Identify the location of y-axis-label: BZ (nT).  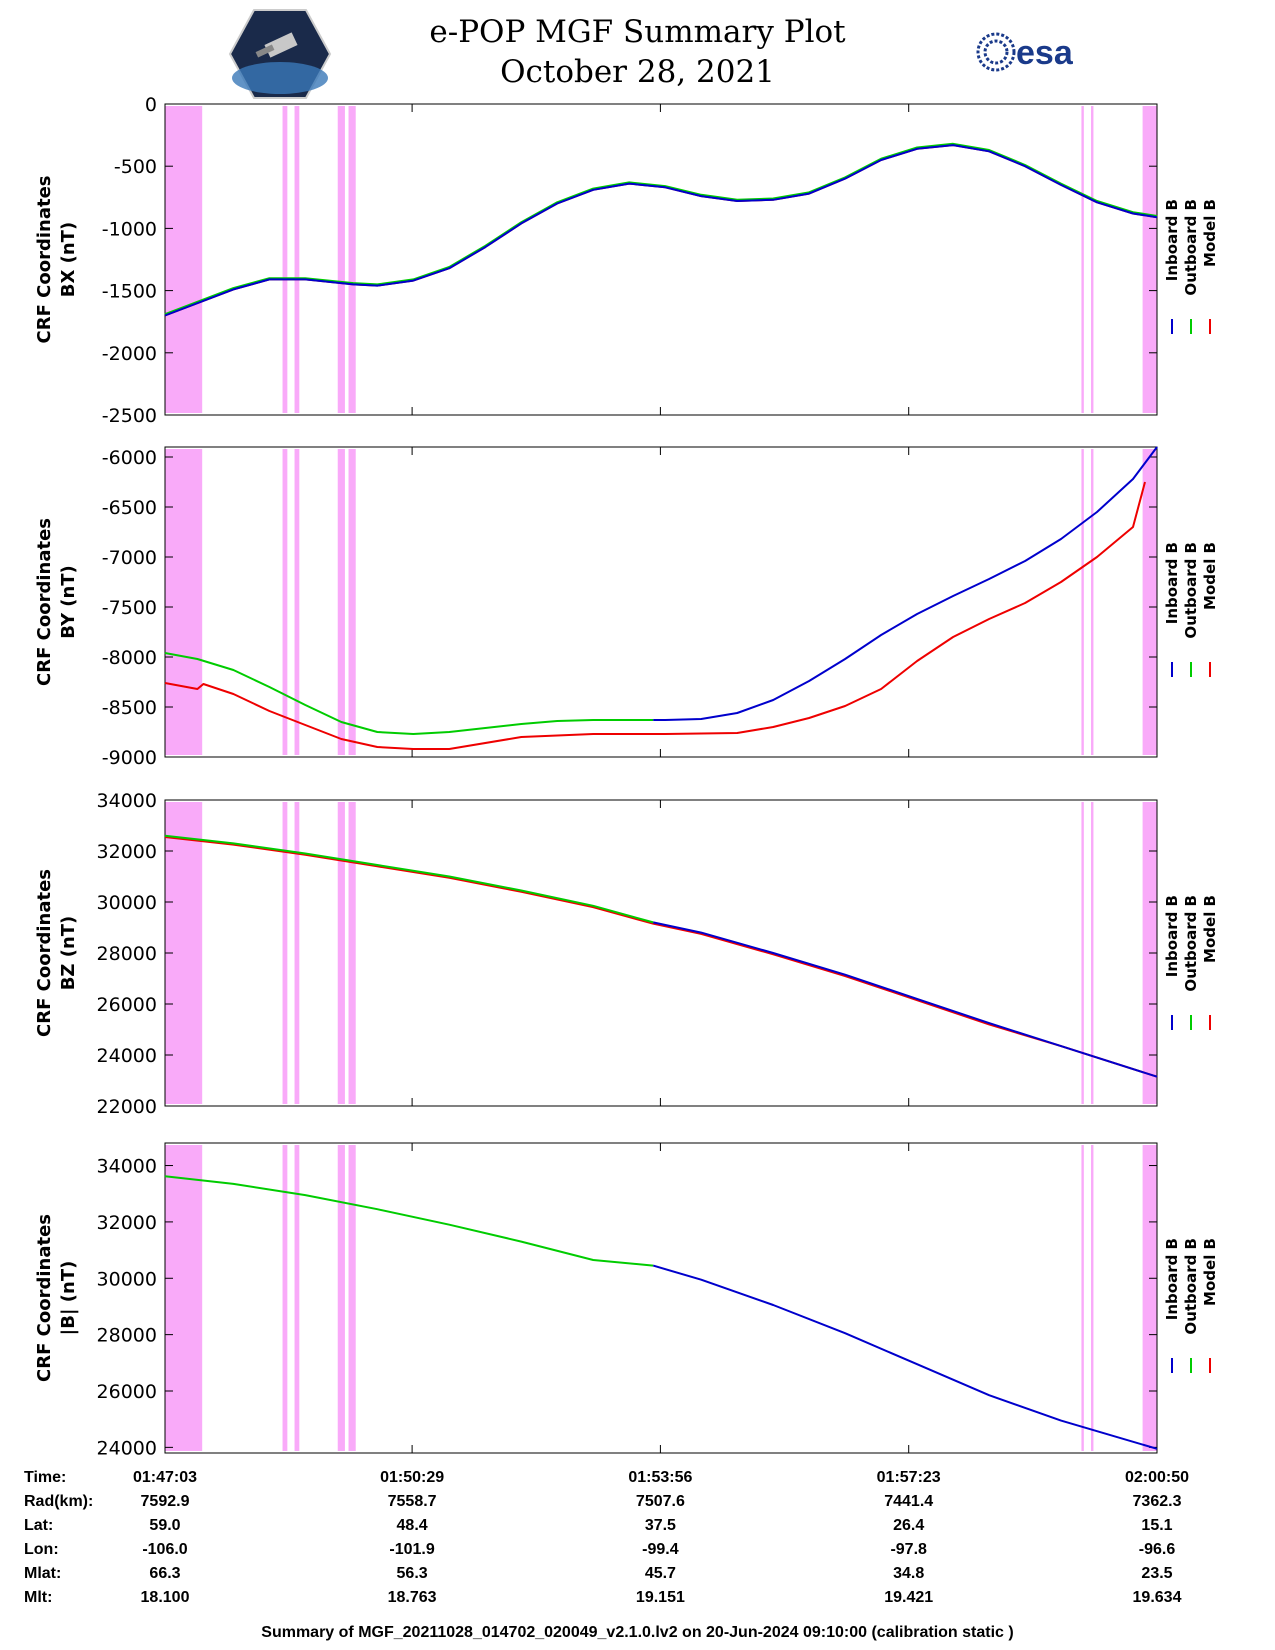
(68, 953).